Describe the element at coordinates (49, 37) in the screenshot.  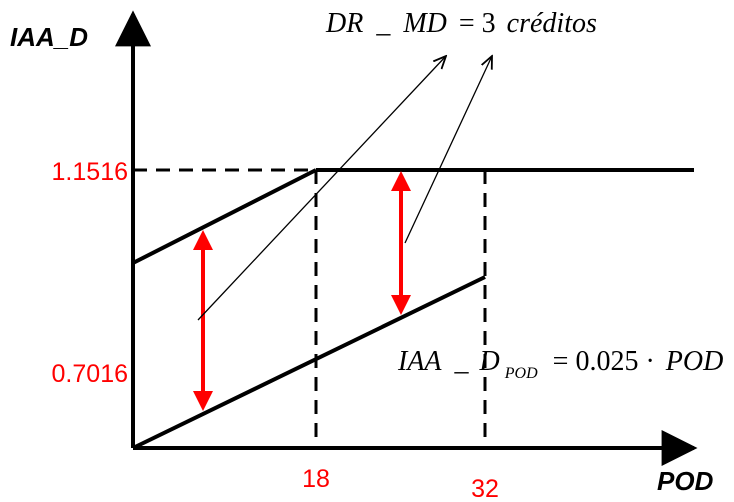
I see `y-axis-title: IAA_D` at that location.